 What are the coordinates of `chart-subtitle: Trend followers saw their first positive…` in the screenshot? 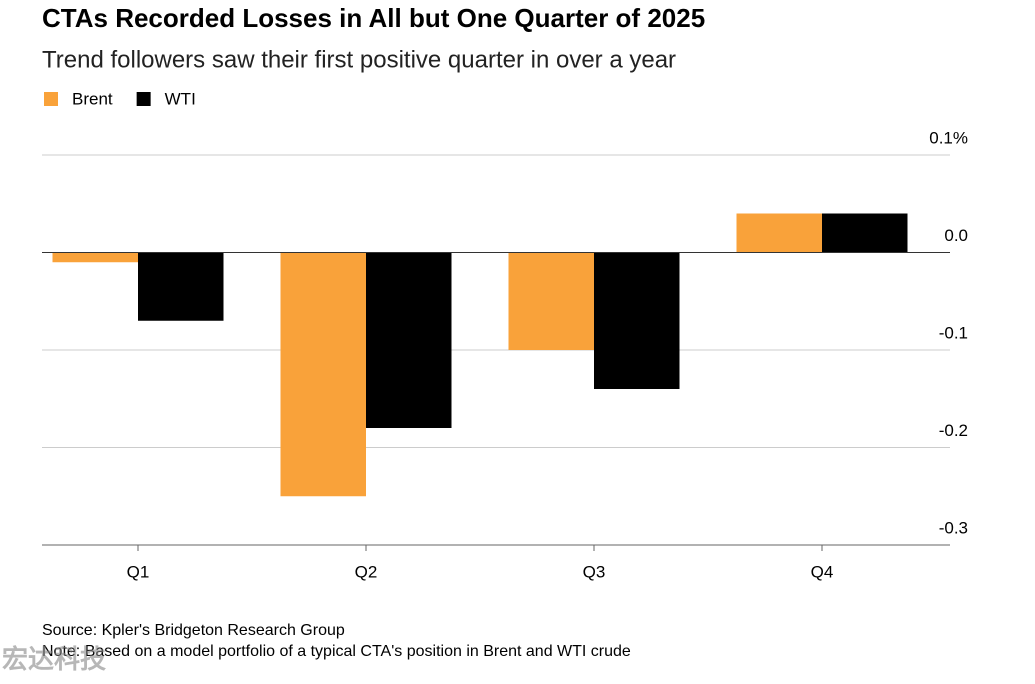 It's located at (359, 59).